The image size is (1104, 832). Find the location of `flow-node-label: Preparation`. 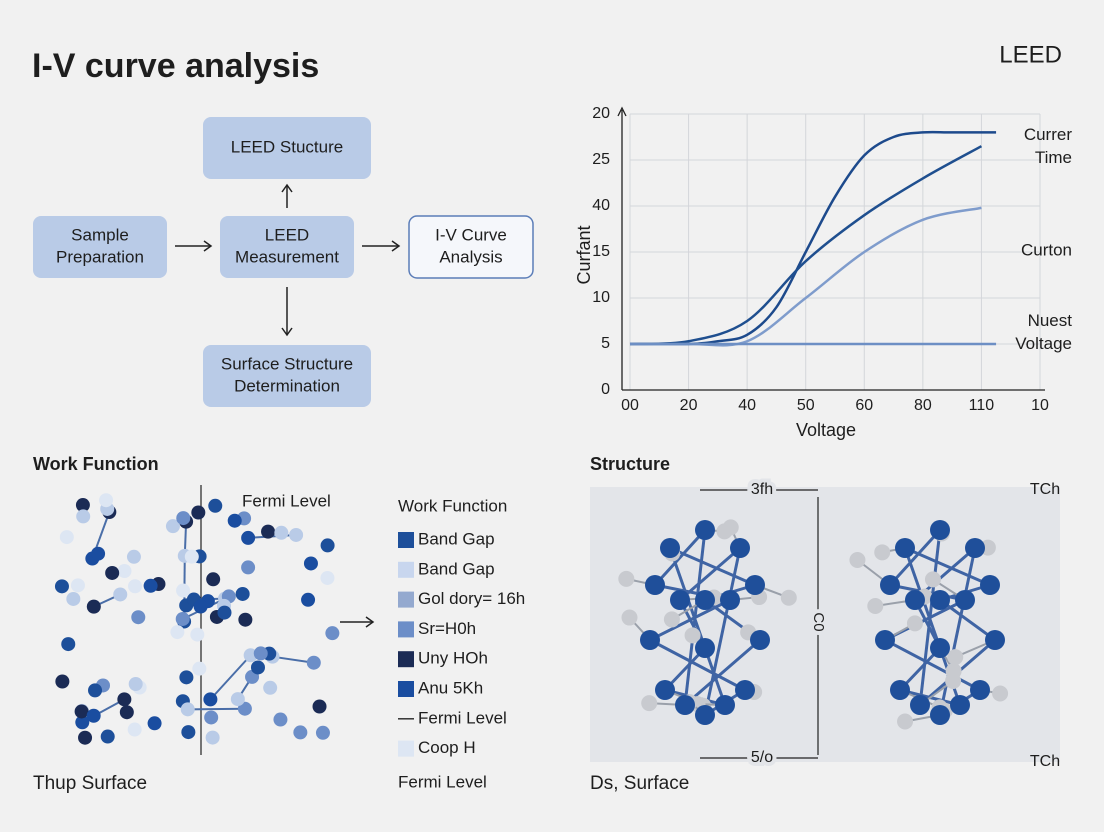

flow-node-label: Preparation is located at coordinates (100, 256).